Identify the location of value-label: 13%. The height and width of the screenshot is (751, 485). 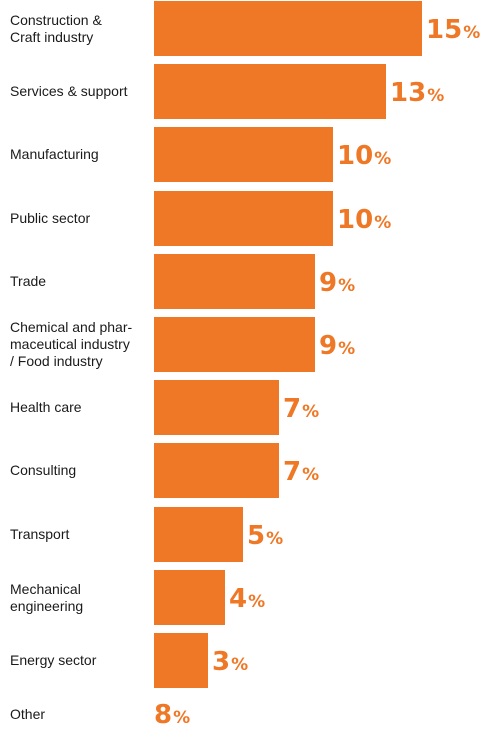
(417, 94).